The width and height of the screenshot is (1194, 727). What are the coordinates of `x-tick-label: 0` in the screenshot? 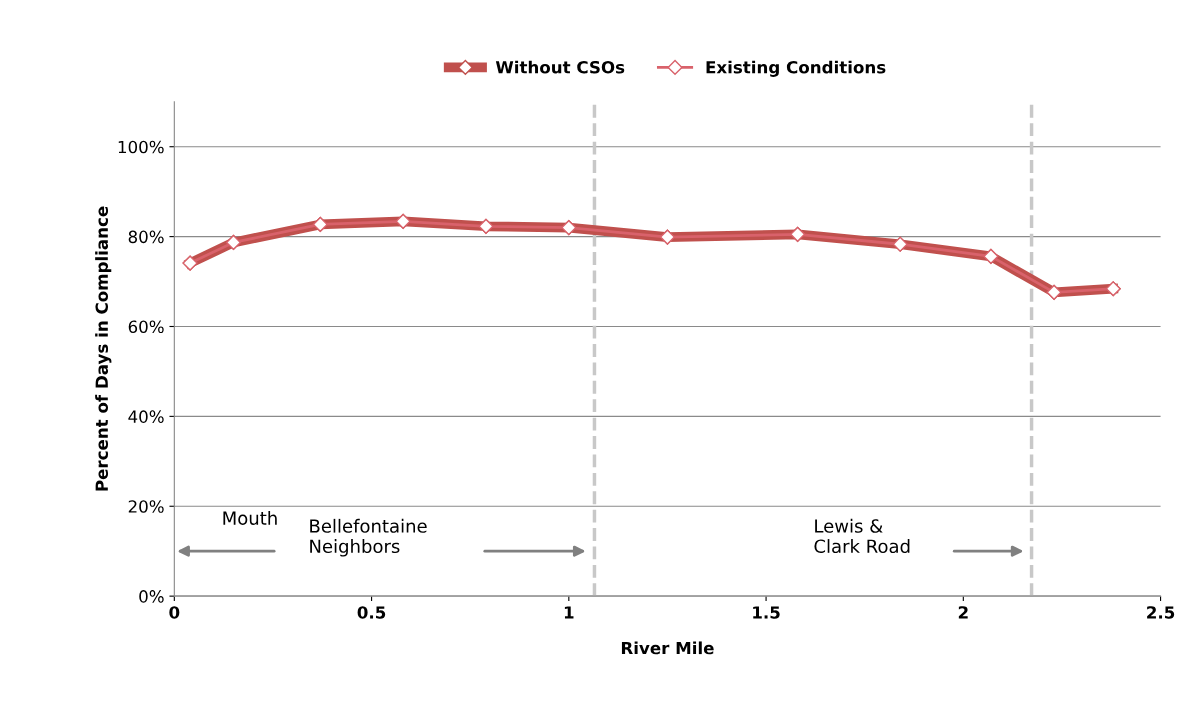 It's located at (174, 612).